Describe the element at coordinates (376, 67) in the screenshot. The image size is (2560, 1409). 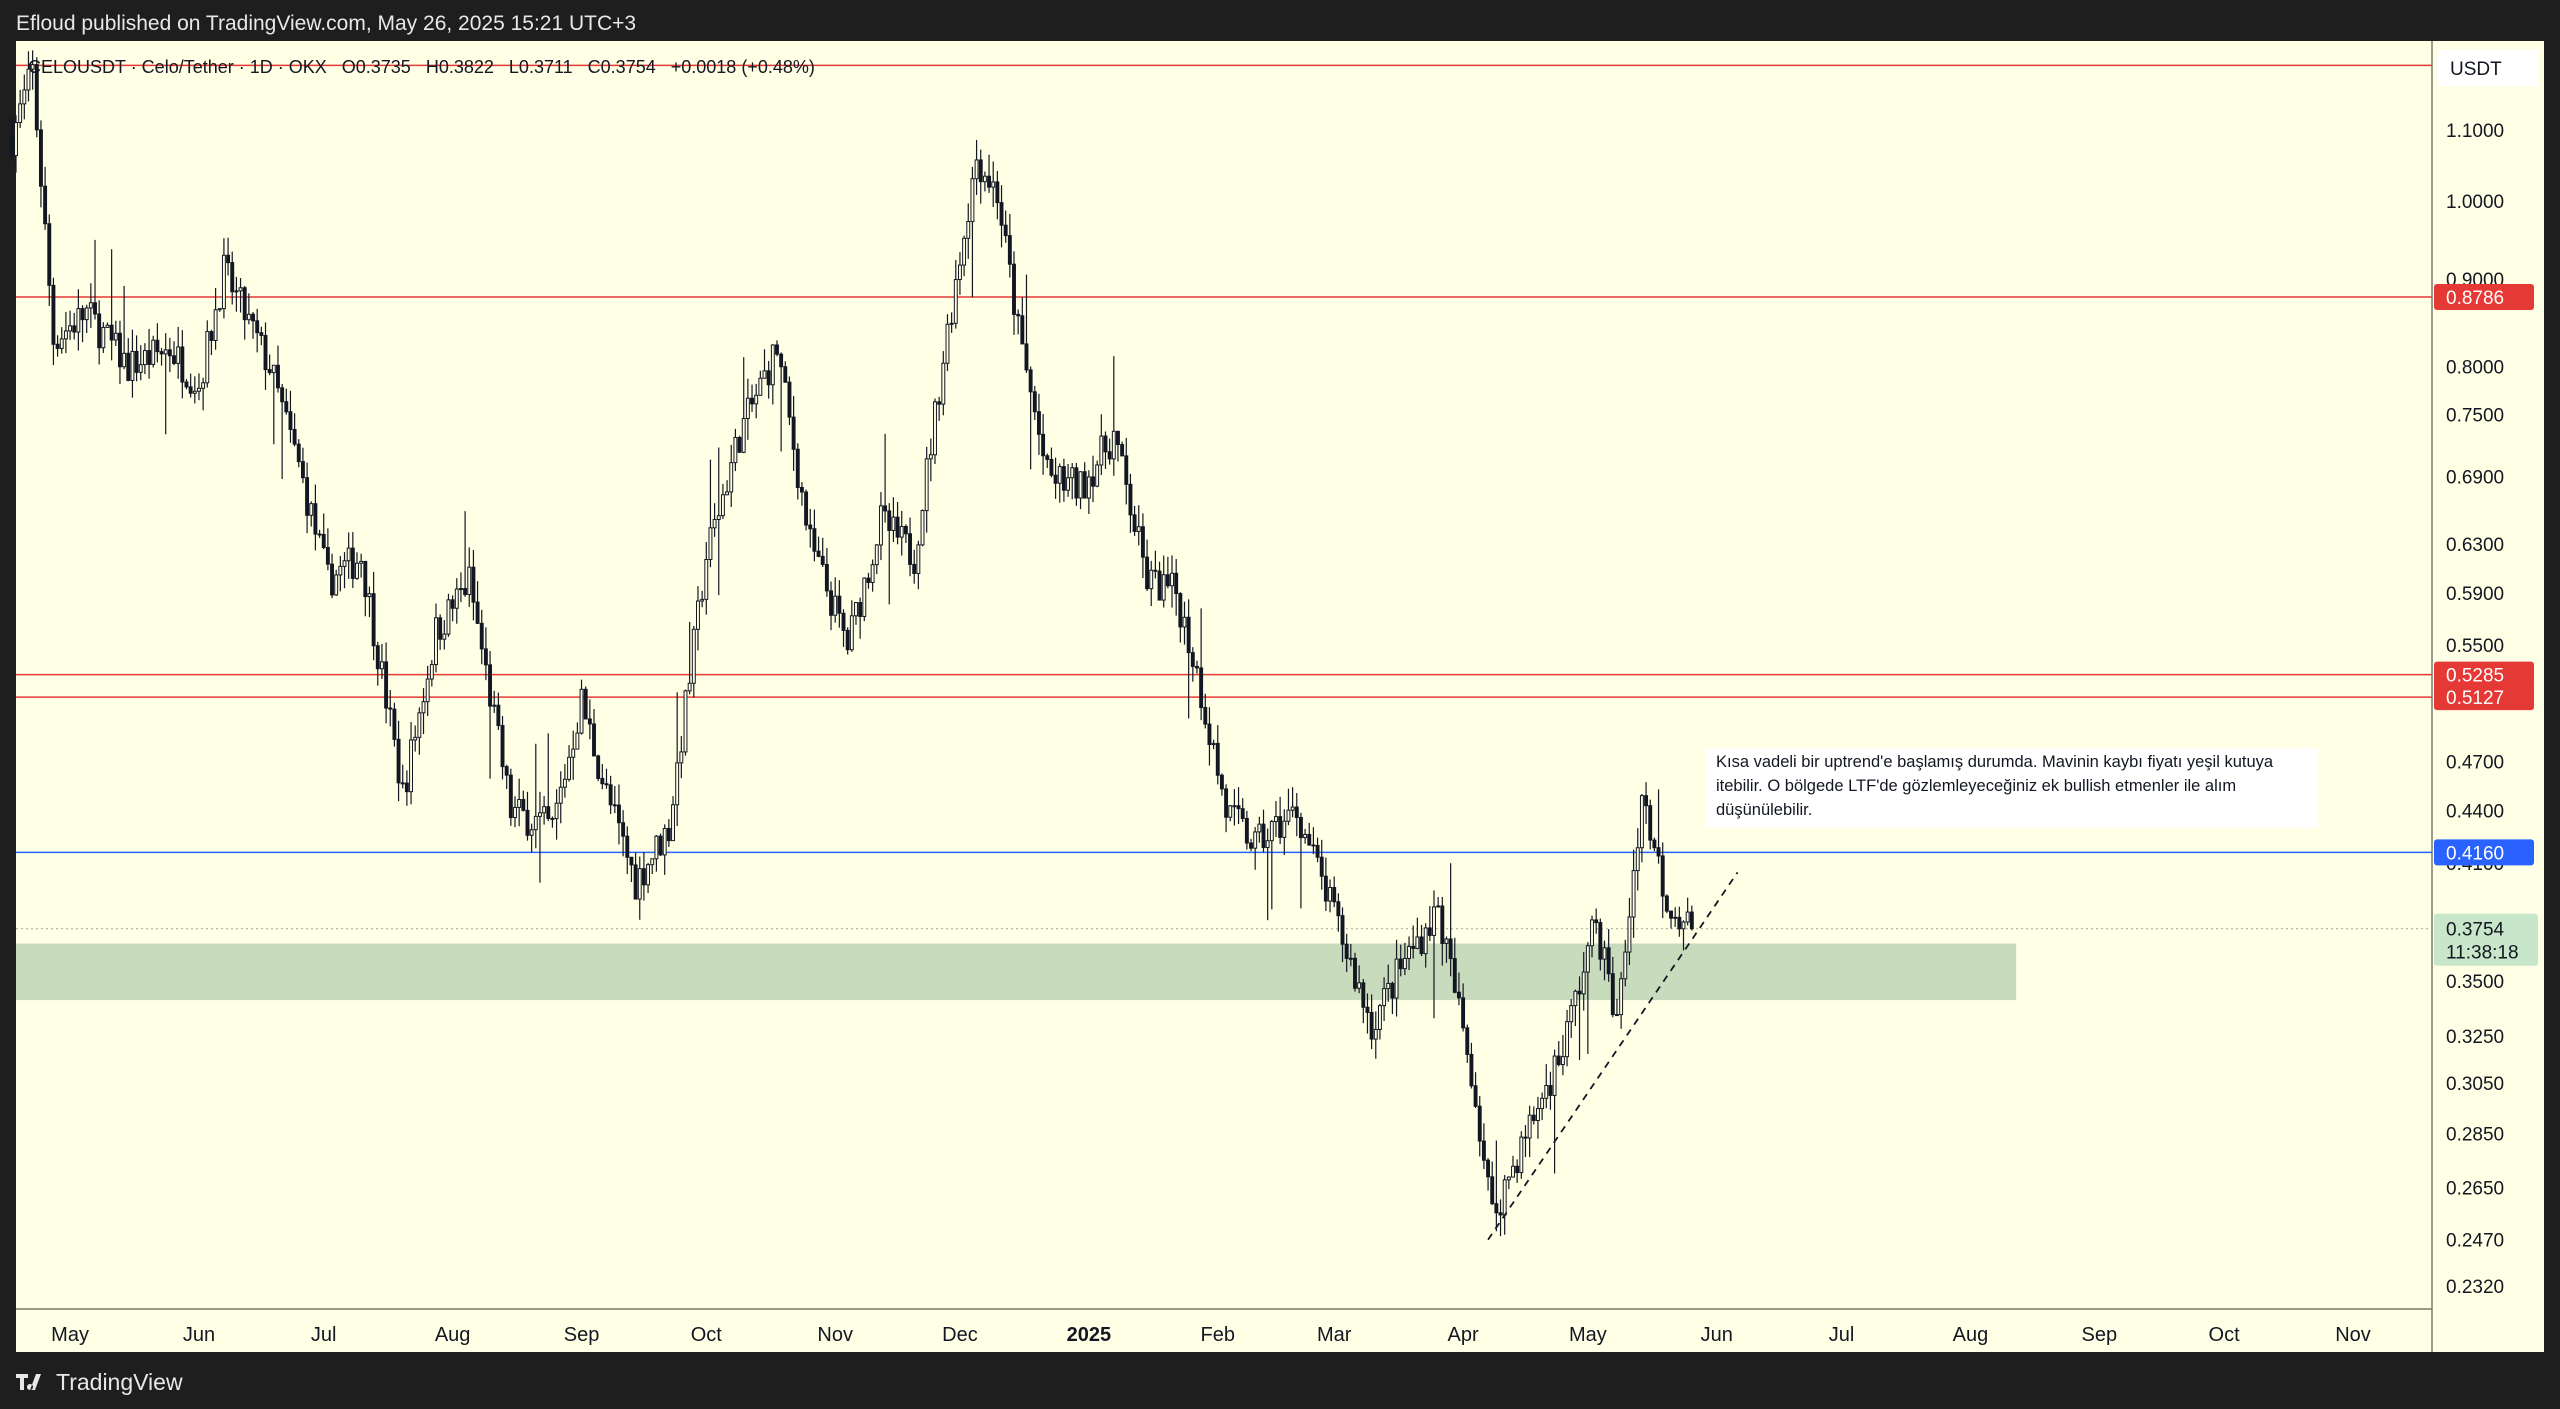
I see `legend-open: O0.3735` at that location.